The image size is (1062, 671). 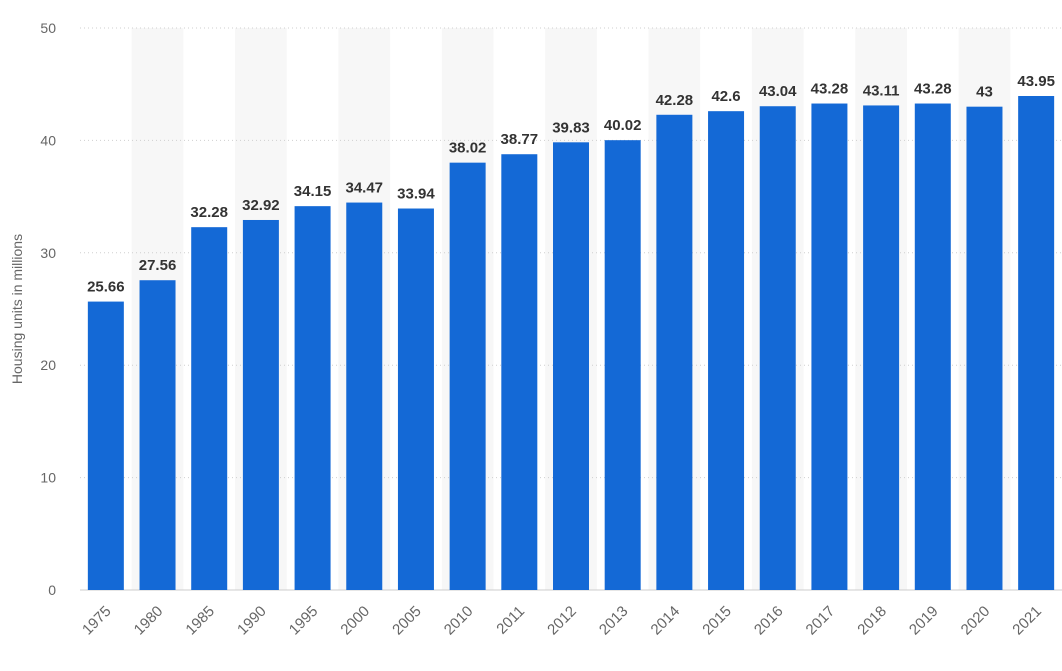 What do you see at coordinates (459, 621) in the screenshot?
I see `x-tick-label: 2010` at bounding box center [459, 621].